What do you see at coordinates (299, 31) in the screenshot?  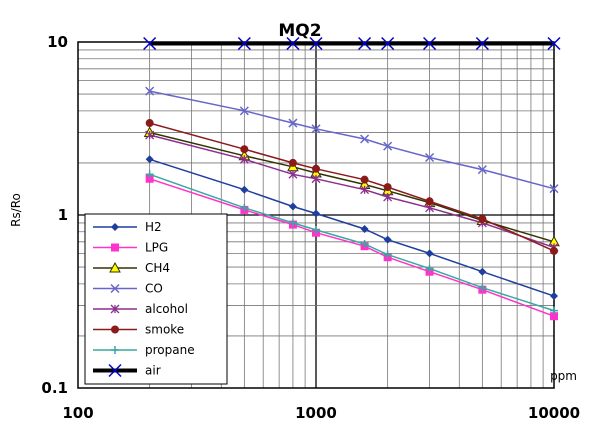 I see `chart-title: MQ2` at bounding box center [299, 31].